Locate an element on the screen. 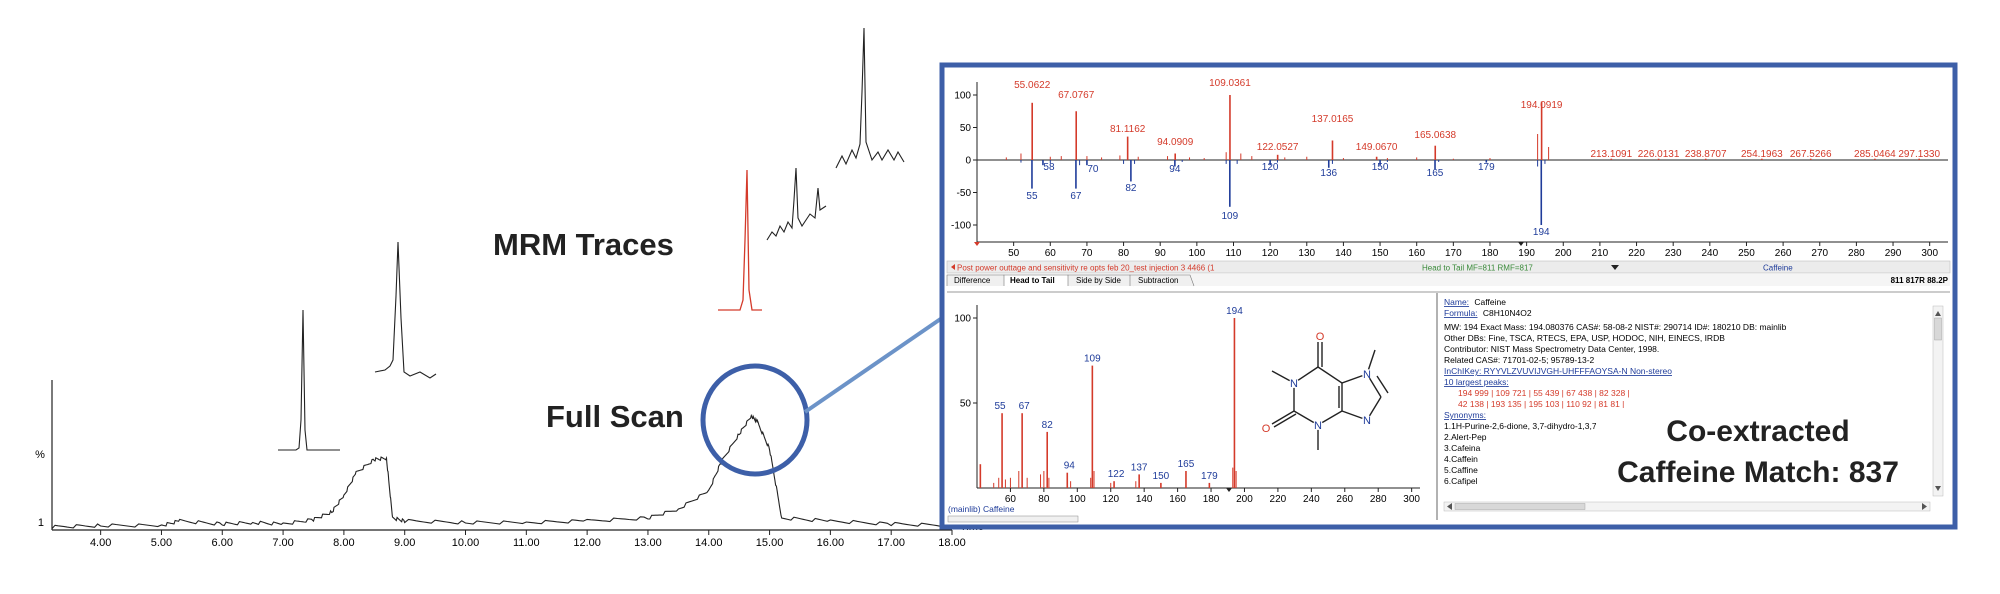 This screenshot has width=2000, height=594. hscroll-thumb is located at coordinates (1520, 506).